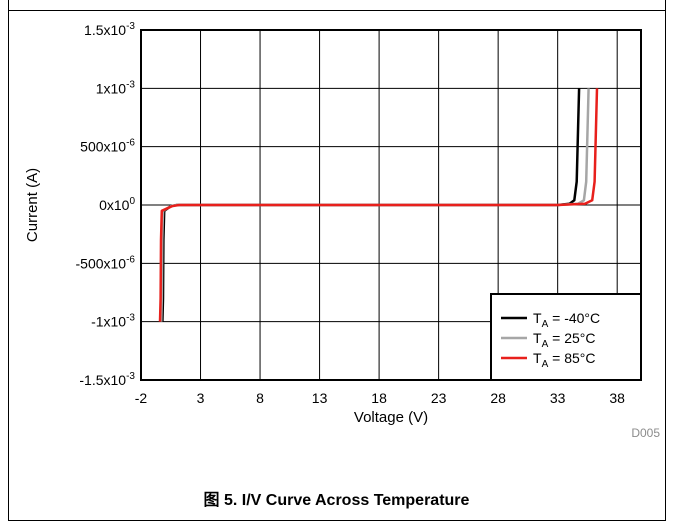 Image resolution: width=673 pixels, height=529 pixels. I want to click on legend-label: TA = 25°C, so click(564, 340).